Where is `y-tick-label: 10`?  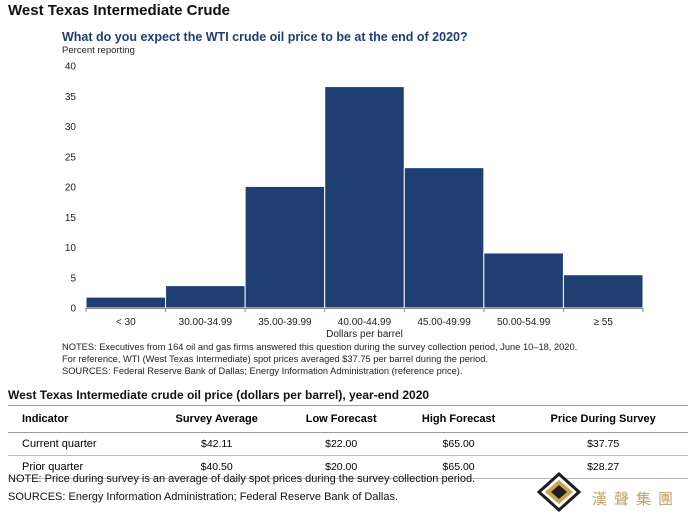 y-tick-label: 10 is located at coordinates (71, 248).